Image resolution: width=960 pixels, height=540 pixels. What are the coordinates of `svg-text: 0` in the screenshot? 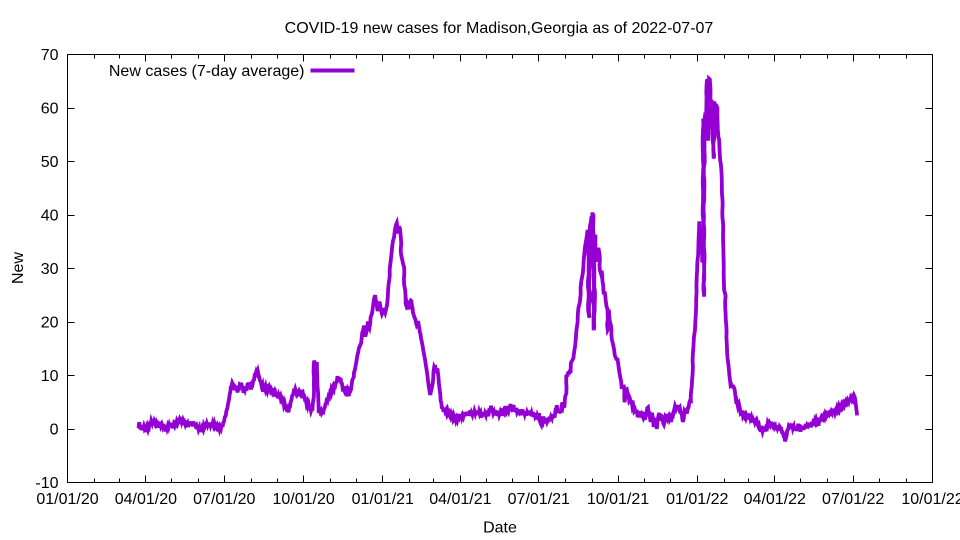 It's located at (54, 430).